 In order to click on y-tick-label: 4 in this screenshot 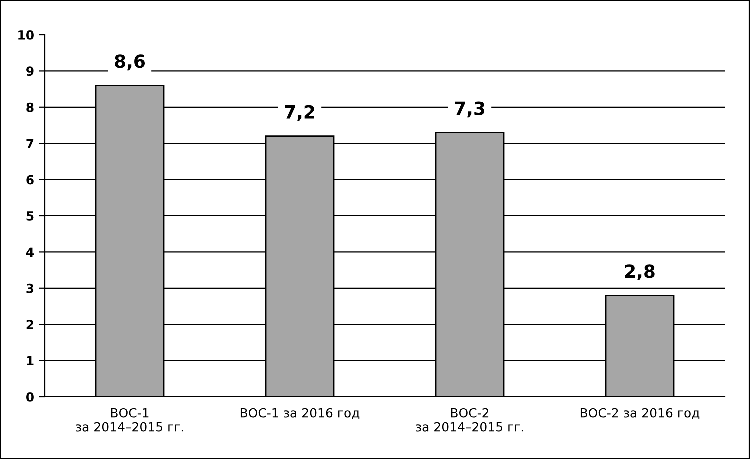, I will do `click(30, 252)`.